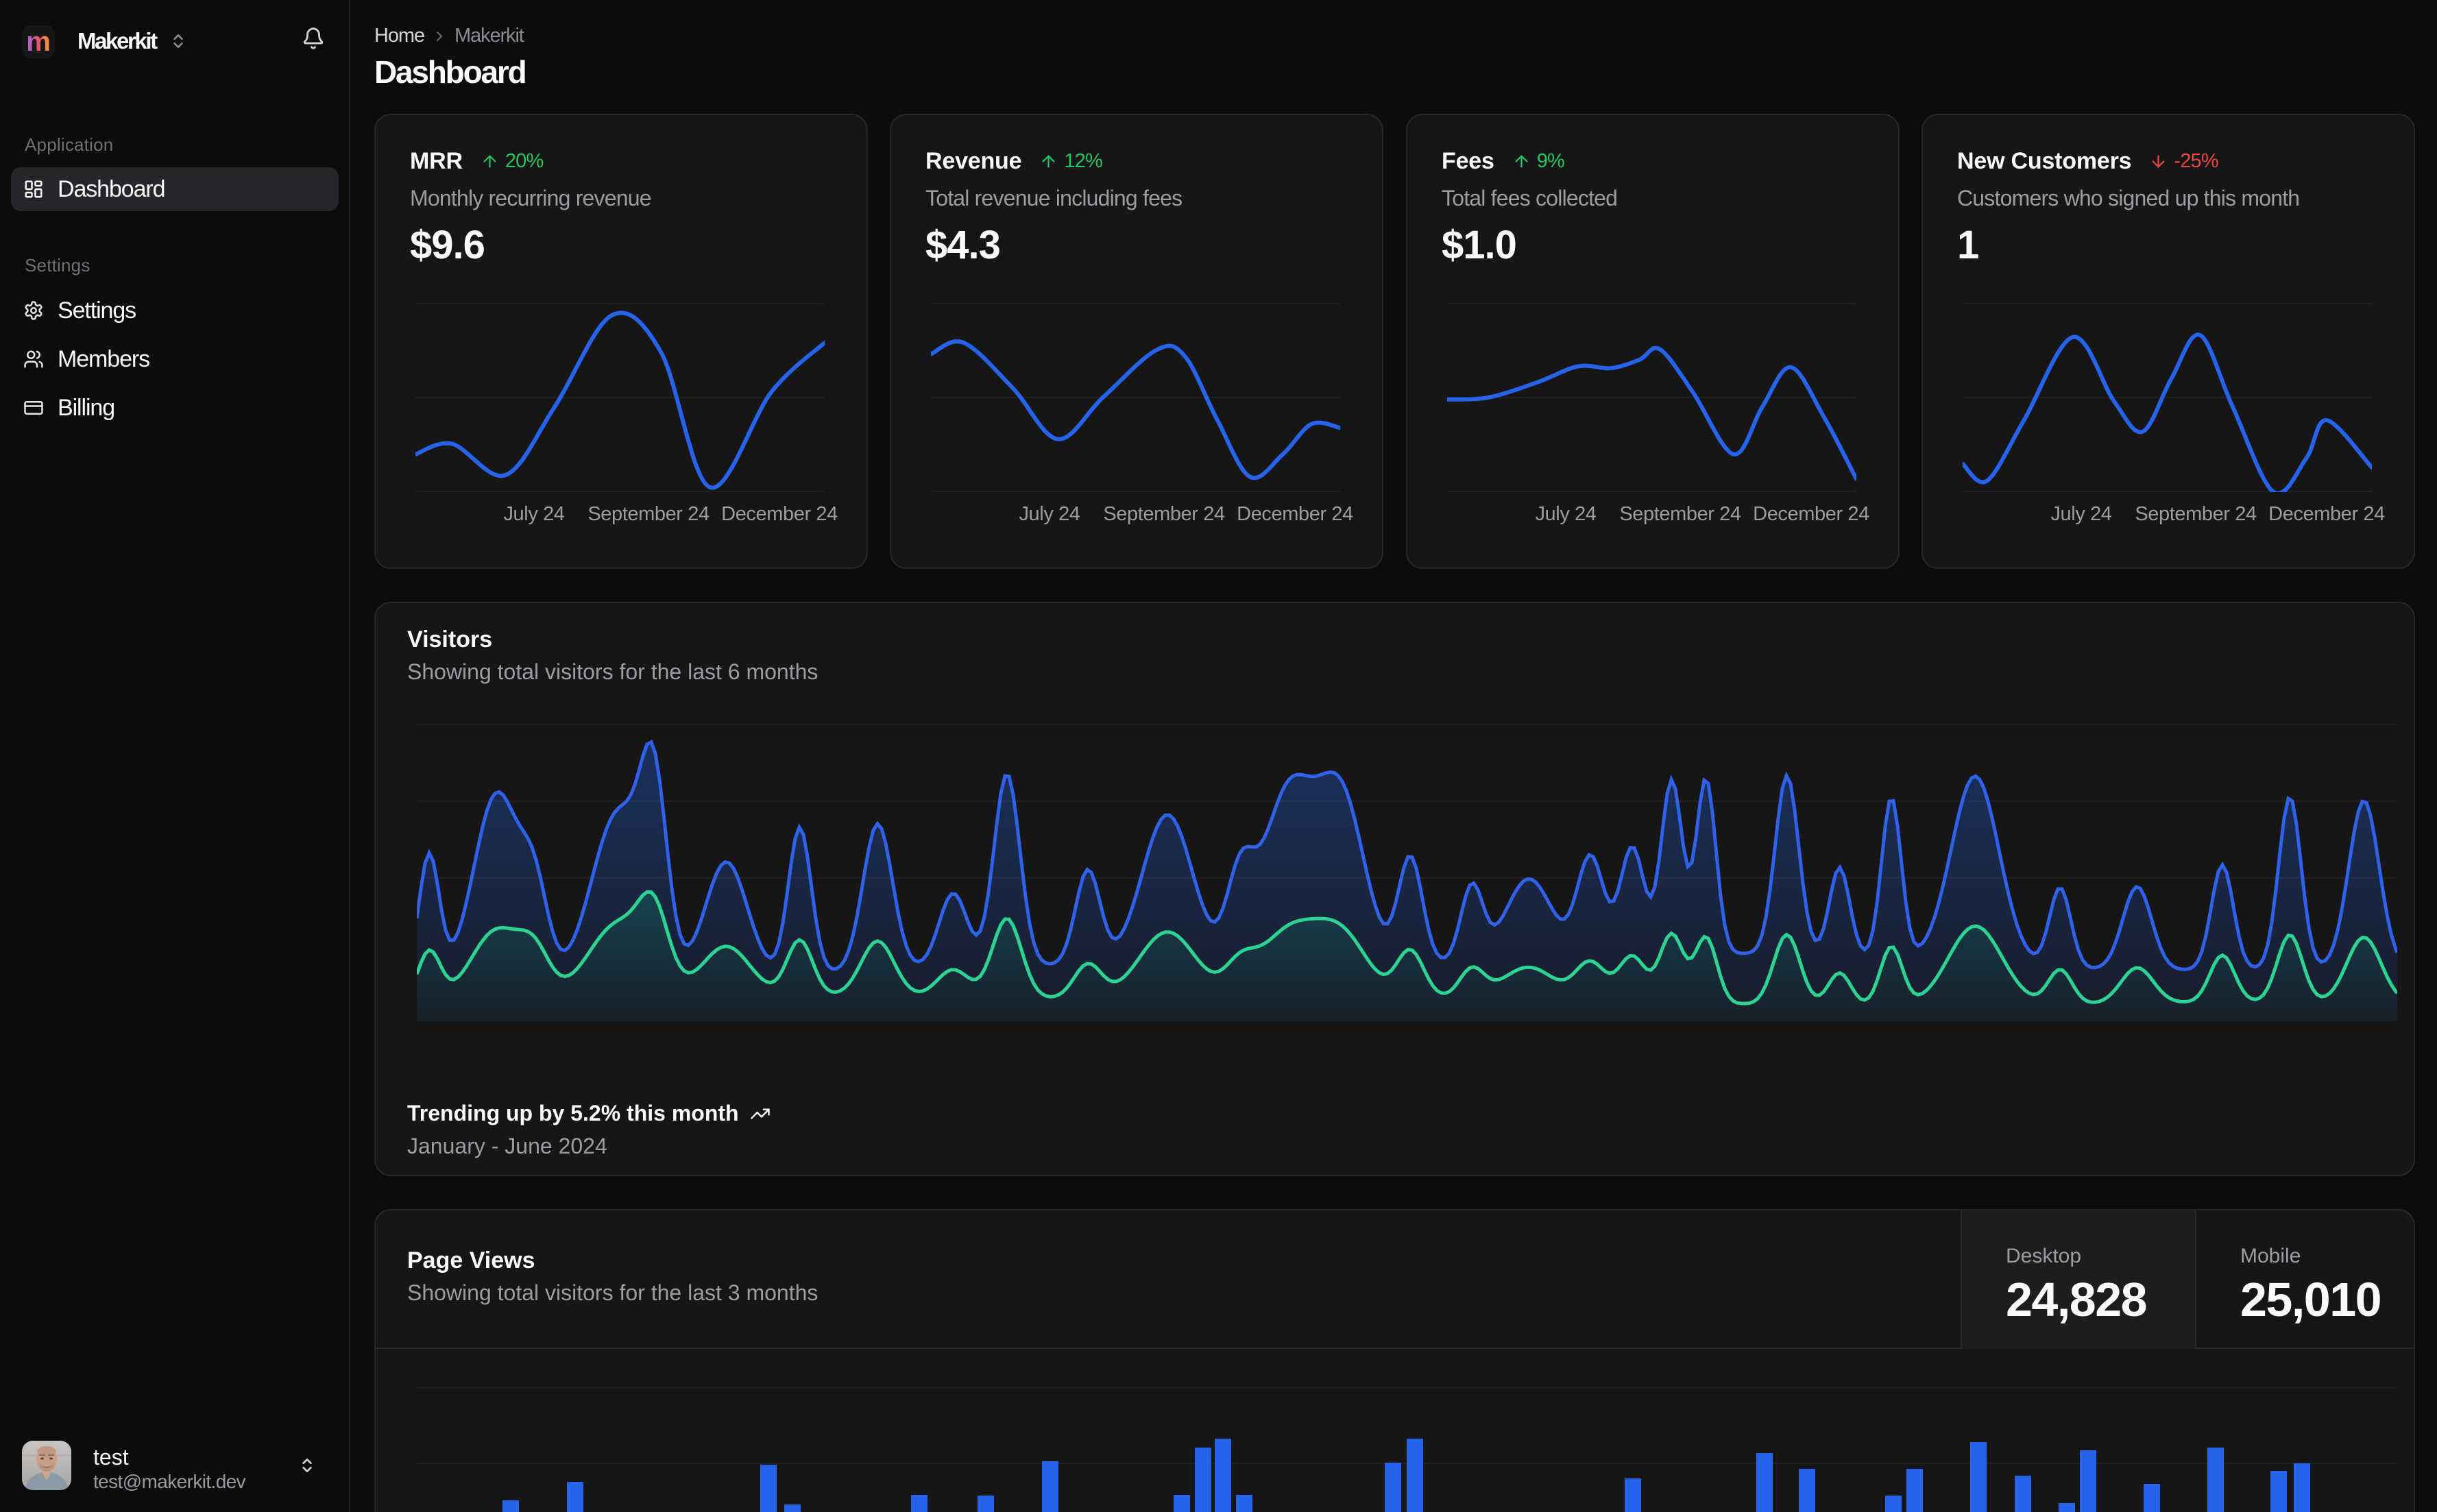 The width and height of the screenshot is (2437, 1512). What do you see at coordinates (38, 42) in the screenshot?
I see `svg-text: m` at bounding box center [38, 42].